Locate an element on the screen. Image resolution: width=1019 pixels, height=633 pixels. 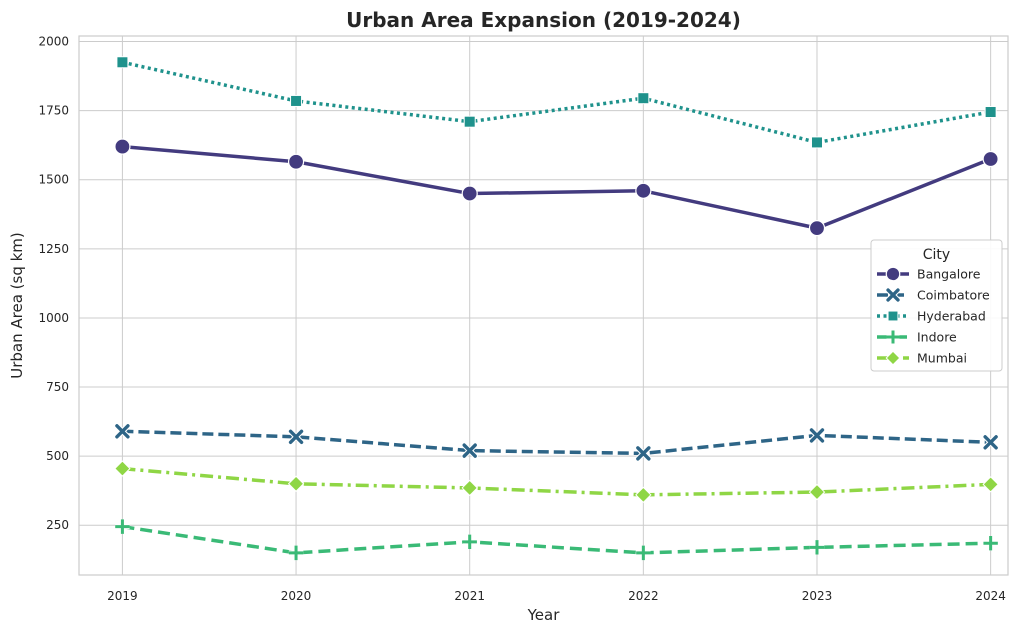
y-tick-label: 1750 is located at coordinates (53, 111).